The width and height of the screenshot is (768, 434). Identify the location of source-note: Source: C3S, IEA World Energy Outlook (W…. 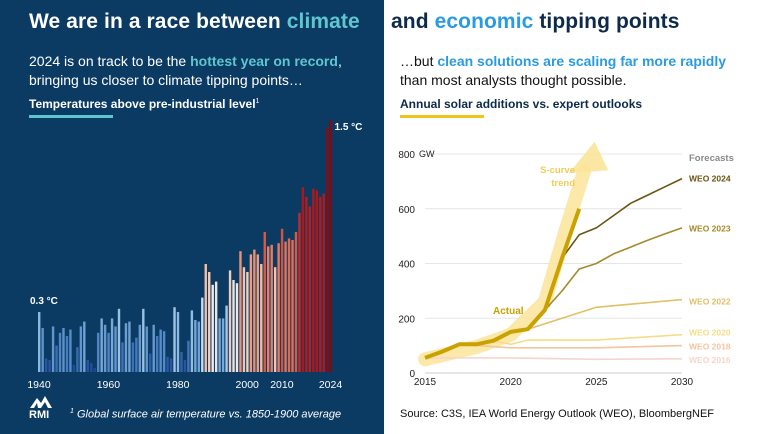
(557, 414).